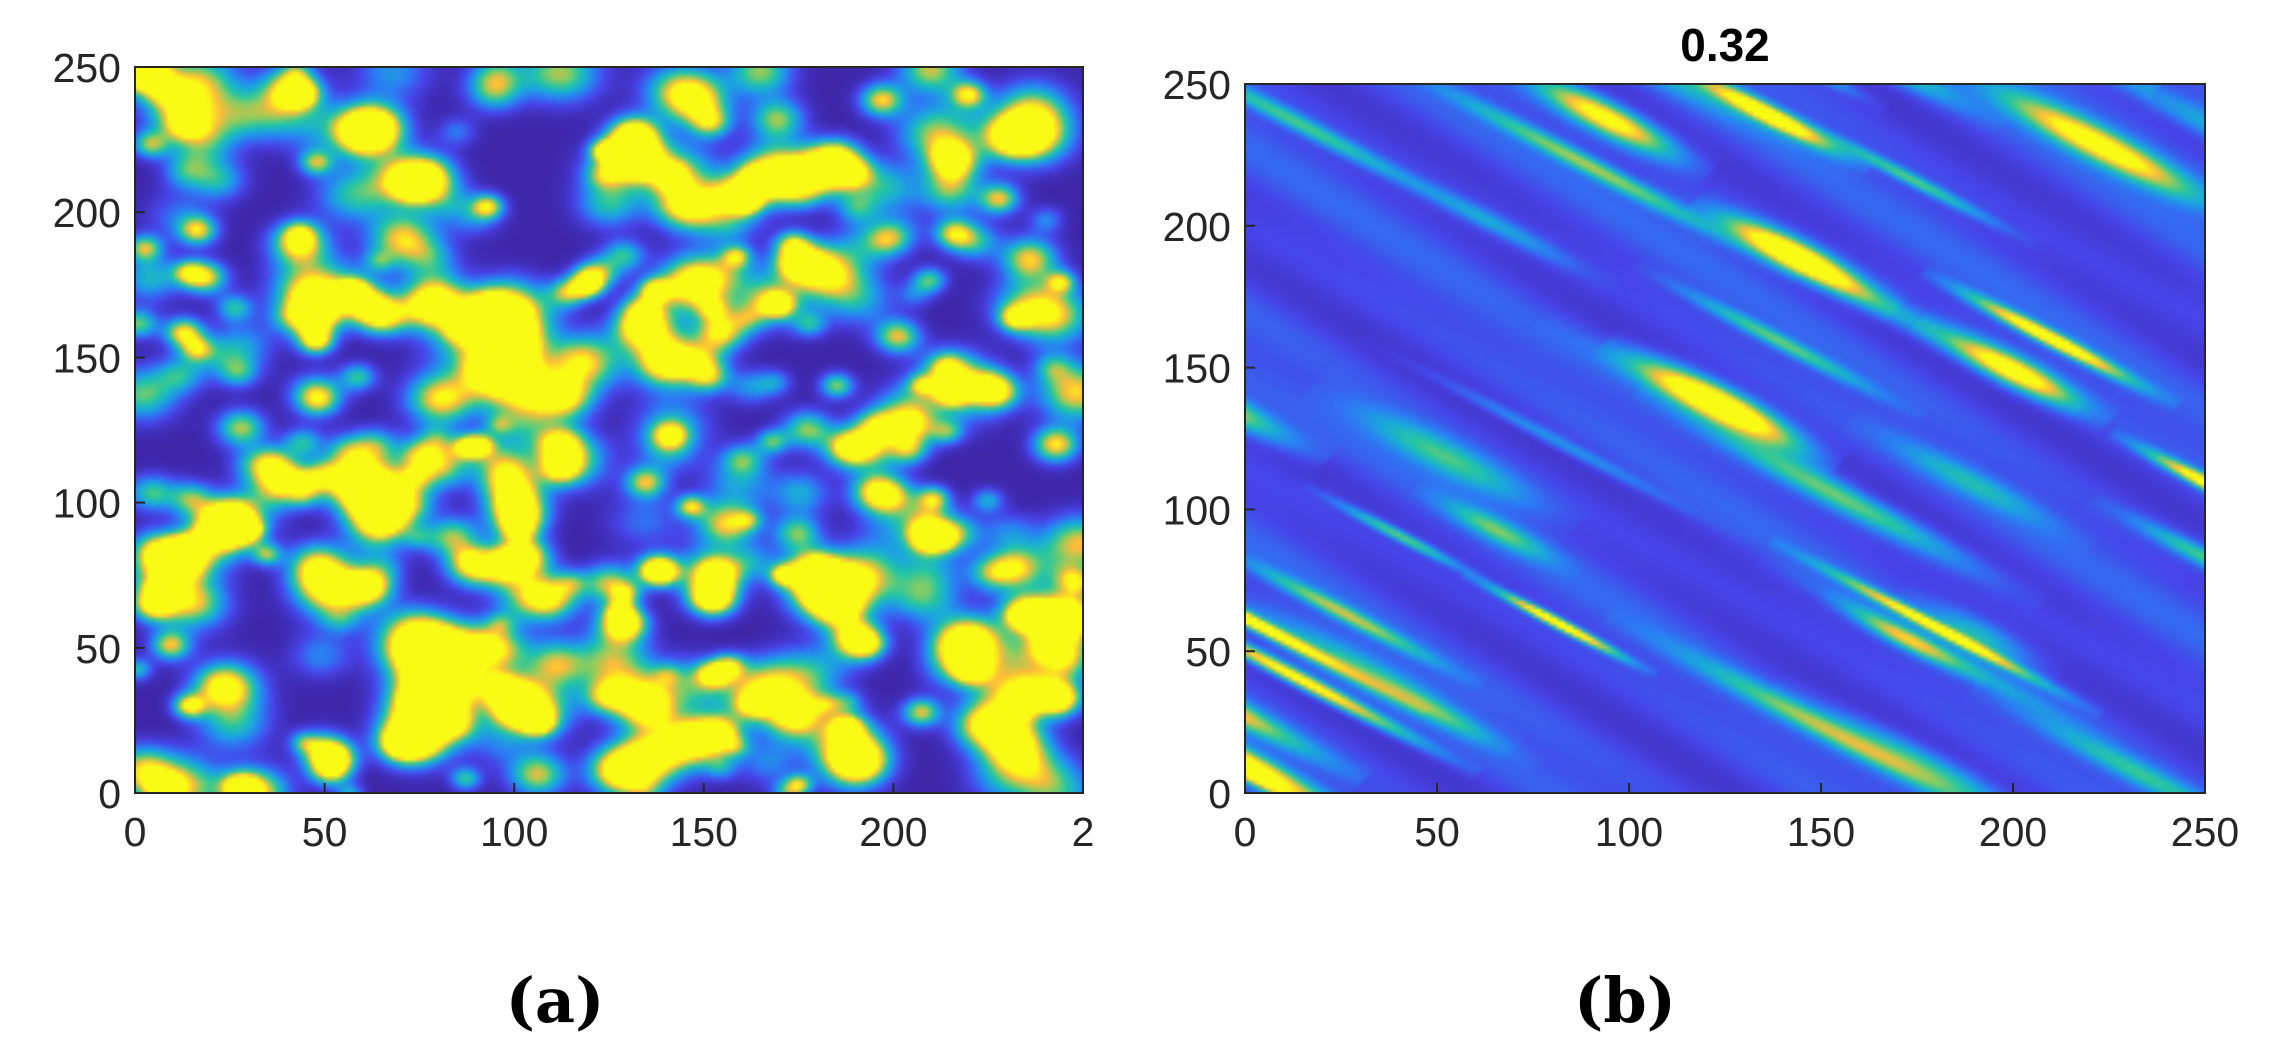 This screenshot has width=2276, height=1059. What do you see at coordinates (1625, 1000) in the screenshot?
I see `caption-b: (b)` at bounding box center [1625, 1000].